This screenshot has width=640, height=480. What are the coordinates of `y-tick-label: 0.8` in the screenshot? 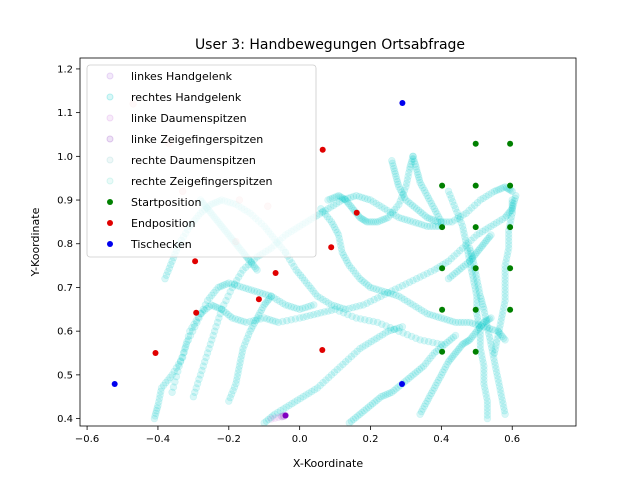 It's located at (65, 244).